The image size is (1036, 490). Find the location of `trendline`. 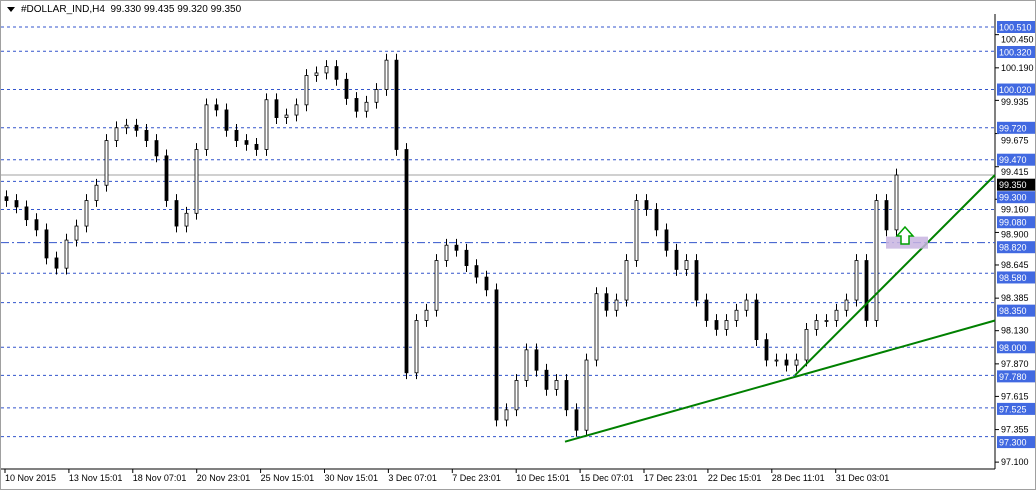

trendline is located at coordinates (895, 275).